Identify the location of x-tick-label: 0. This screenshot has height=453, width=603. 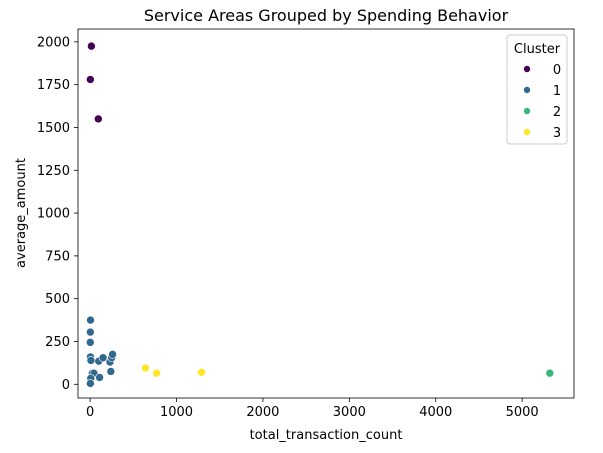
(90, 412).